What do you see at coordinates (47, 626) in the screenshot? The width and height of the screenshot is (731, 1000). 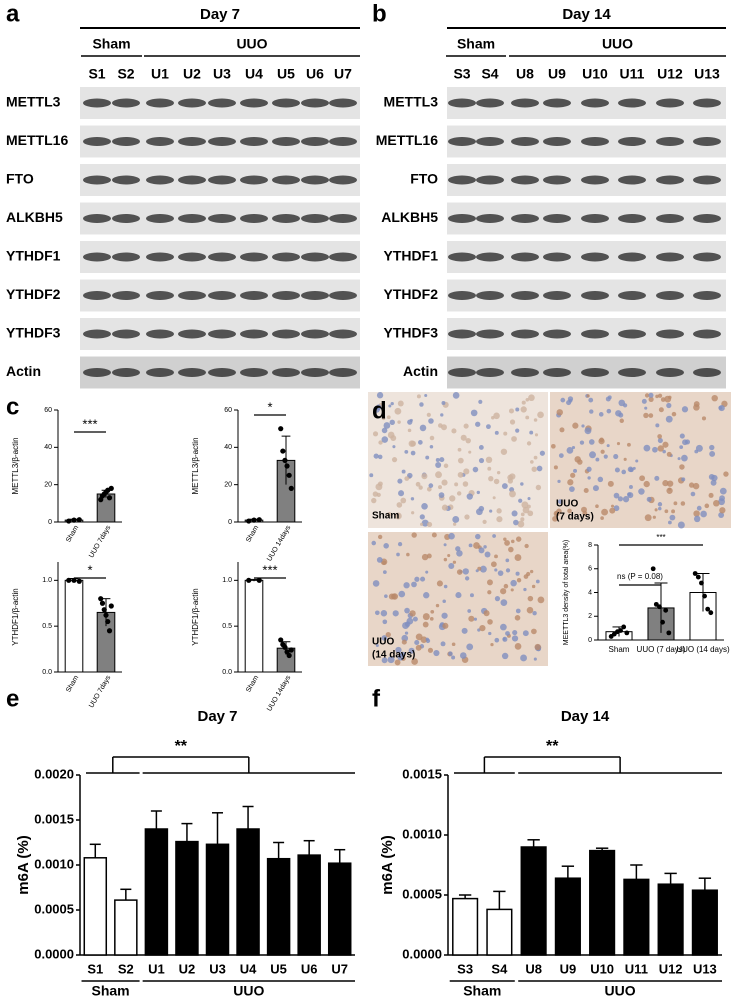 I see `y-tick-label: 0.5` at bounding box center [47, 626].